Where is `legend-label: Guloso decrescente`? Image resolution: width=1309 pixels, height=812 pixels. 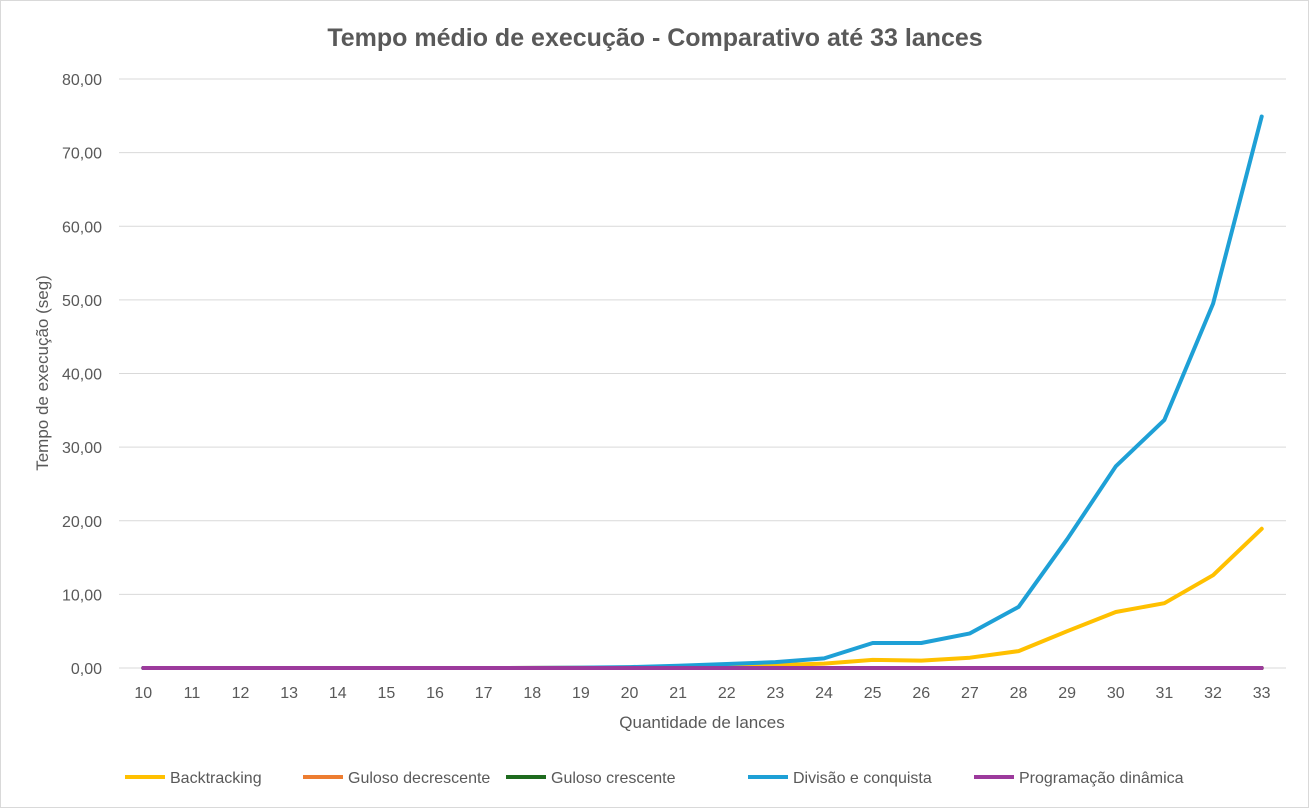
legend-label: Guloso decrescente is located at coordinates (419, 778).